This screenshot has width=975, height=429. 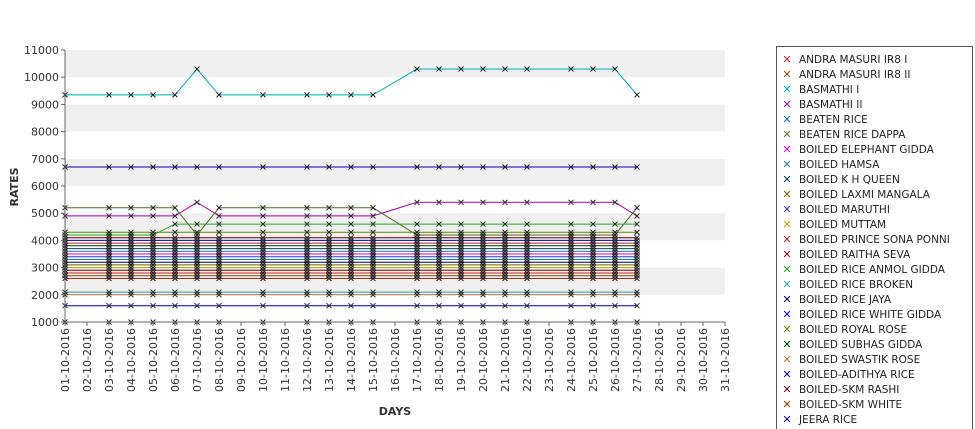 I want to click on legend-item: ✕ BOILED RICE JAYA, so click(x=836, y=300).